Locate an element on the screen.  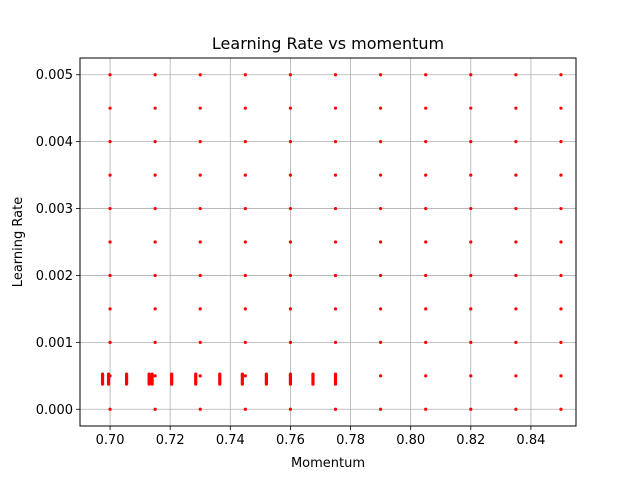
y-tick-label: 0.004 is located at coordinates (54, 142).